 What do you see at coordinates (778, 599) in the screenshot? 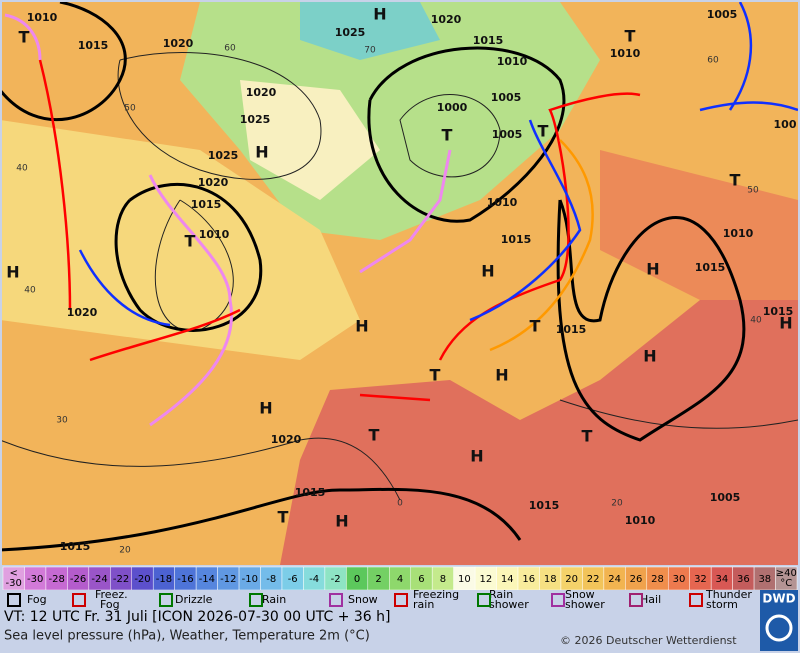
I see `logo-text: DWD` at bounding box center [778, 599].